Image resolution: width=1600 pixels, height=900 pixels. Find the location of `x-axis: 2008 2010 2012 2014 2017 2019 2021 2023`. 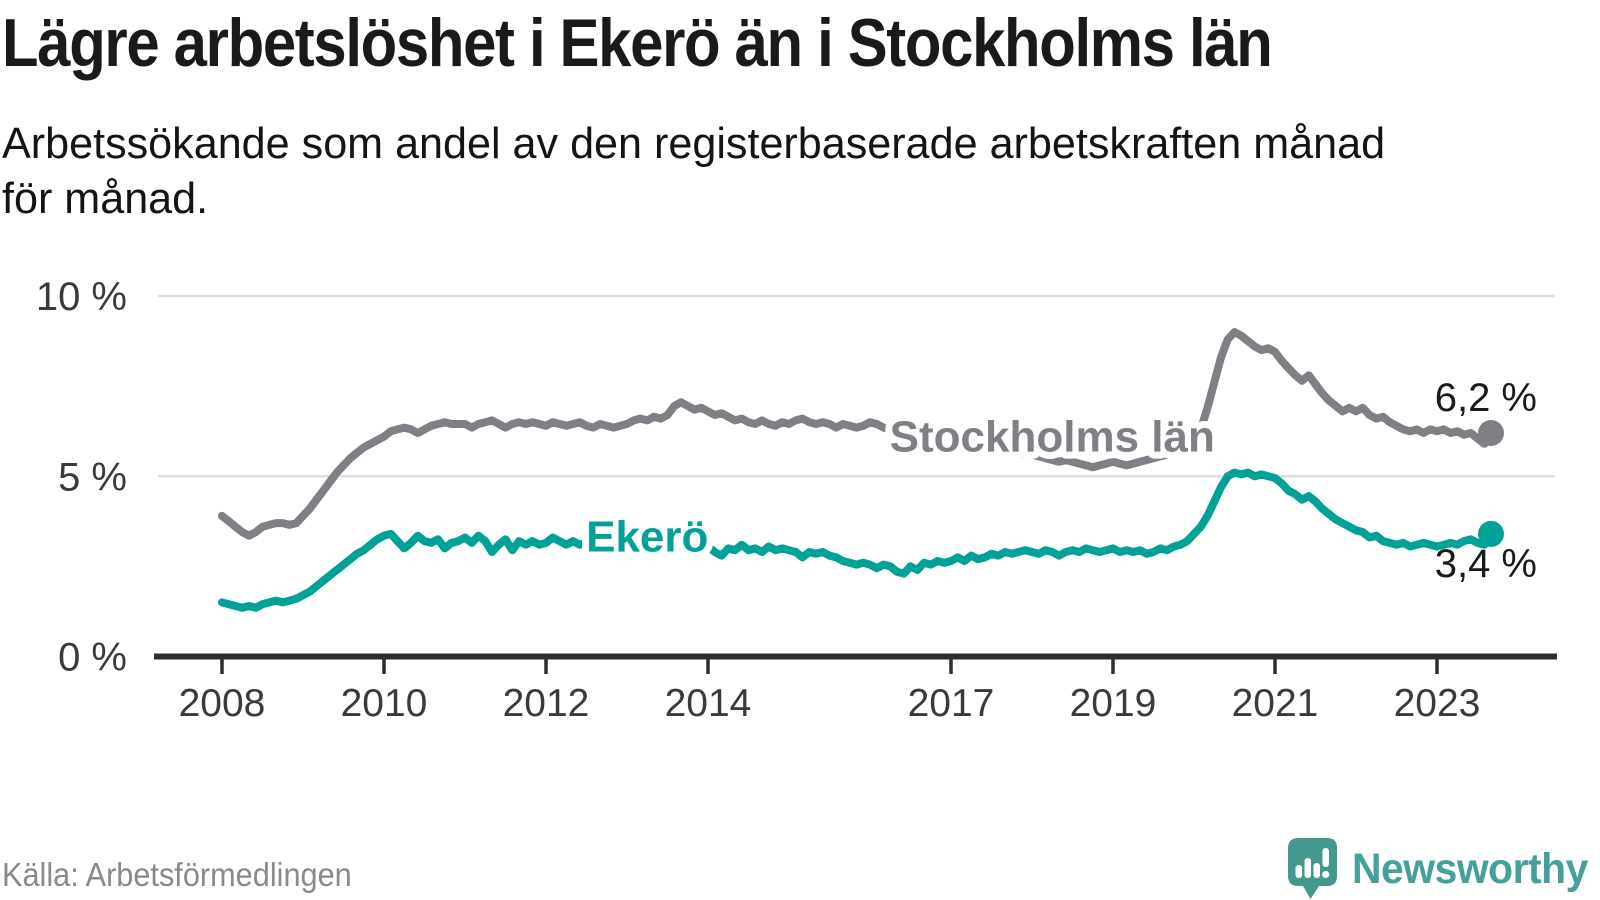

x-axis: 2008 2010 2012 2014 2017 2019 2021 2023 is located at coordinates (855, 689).